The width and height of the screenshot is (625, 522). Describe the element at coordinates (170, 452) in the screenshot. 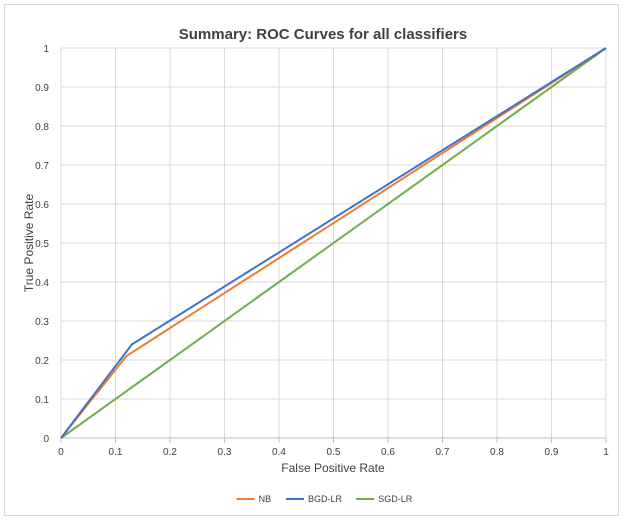

I see `x-tick-label: 0.2` at that location.